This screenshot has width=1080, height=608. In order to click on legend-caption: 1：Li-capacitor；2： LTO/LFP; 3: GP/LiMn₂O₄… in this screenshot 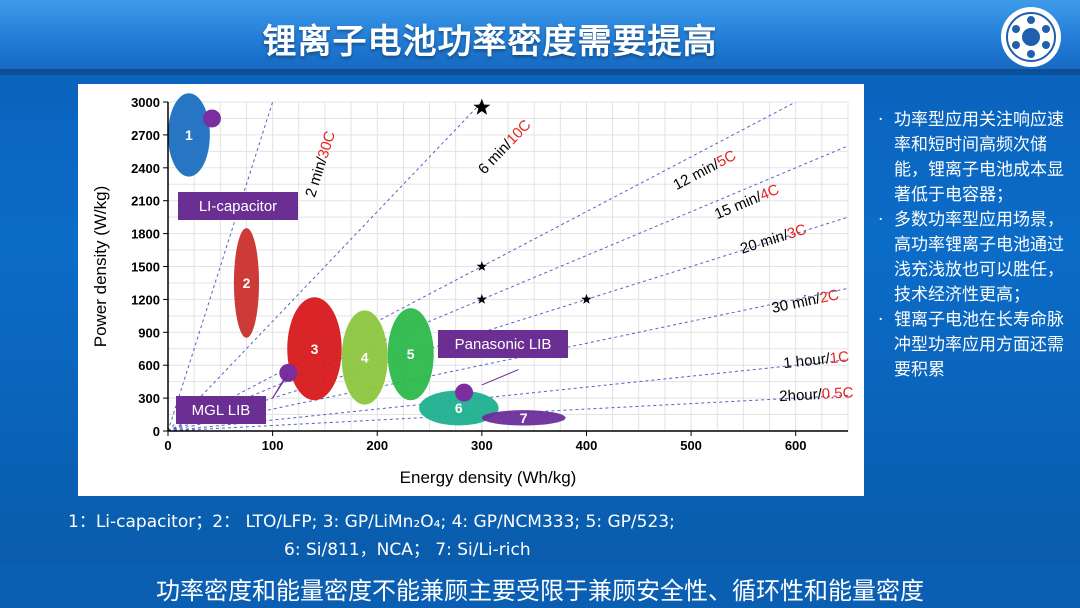, I will do `click(371, 536)`.